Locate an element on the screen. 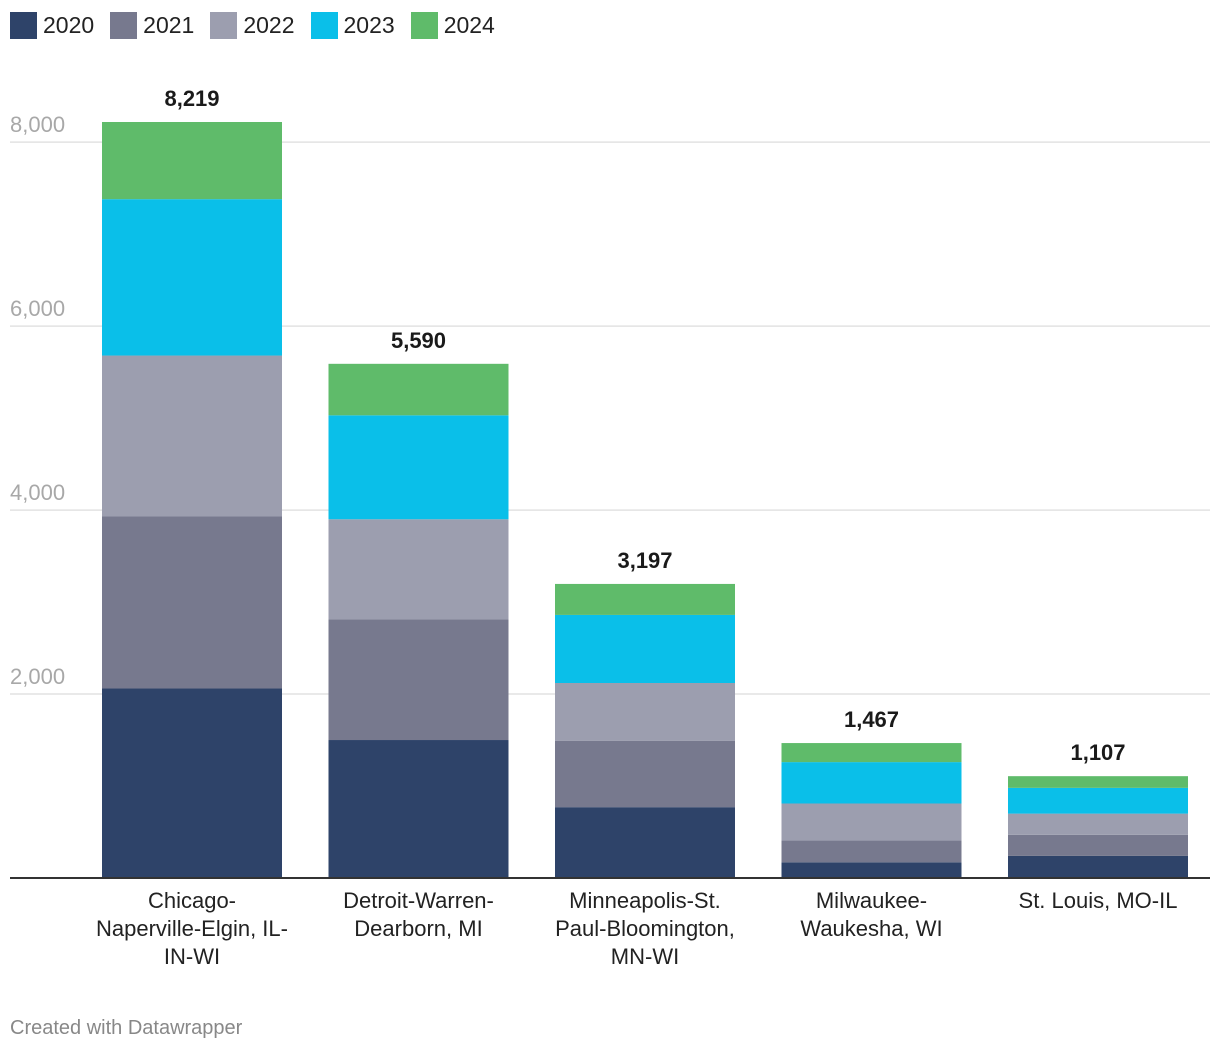  chart-legend: 2020 2021 2022 2023 2024 is located at coordinates (260, 25).